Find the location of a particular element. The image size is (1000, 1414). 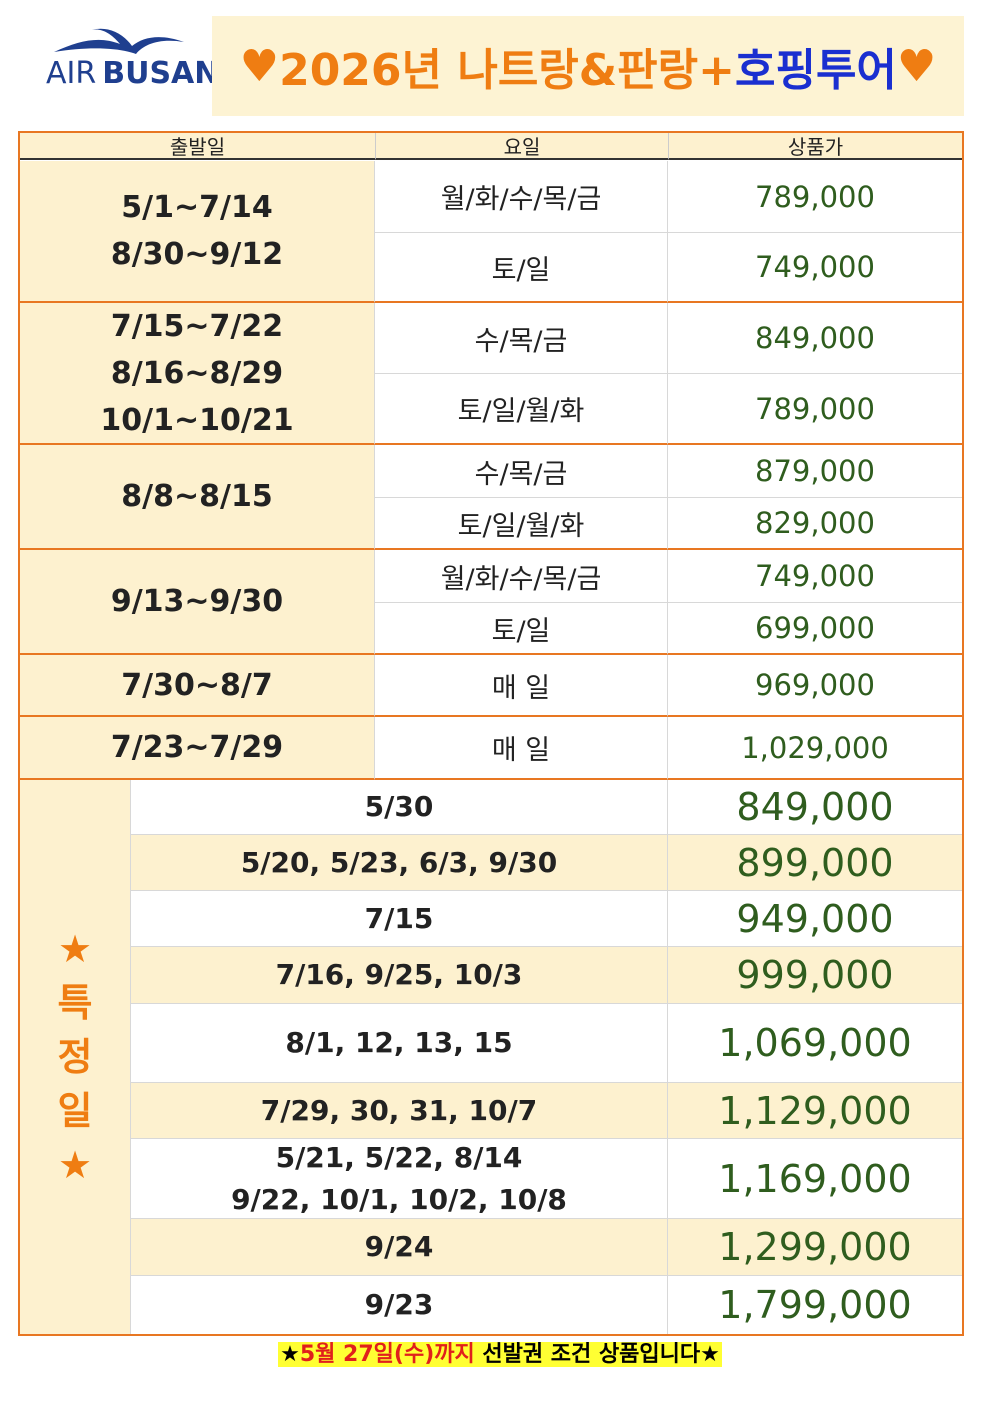

price-text: 699,000 is located at coordinates (815, 628).